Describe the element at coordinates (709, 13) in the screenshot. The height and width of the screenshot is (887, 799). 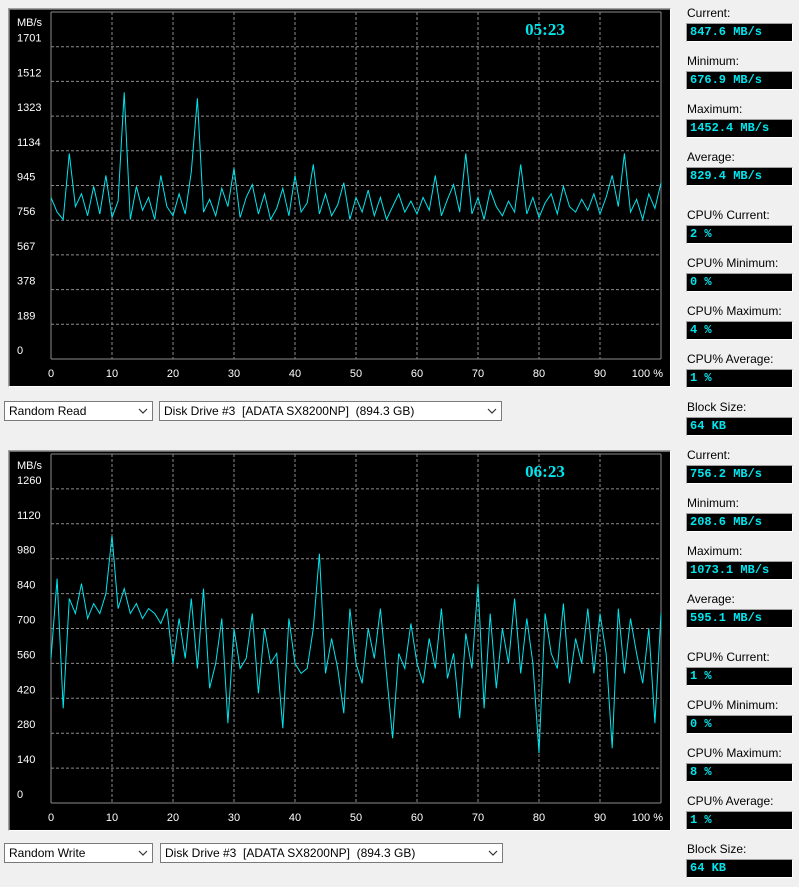
I see `read-current-label: Current:` at that location.